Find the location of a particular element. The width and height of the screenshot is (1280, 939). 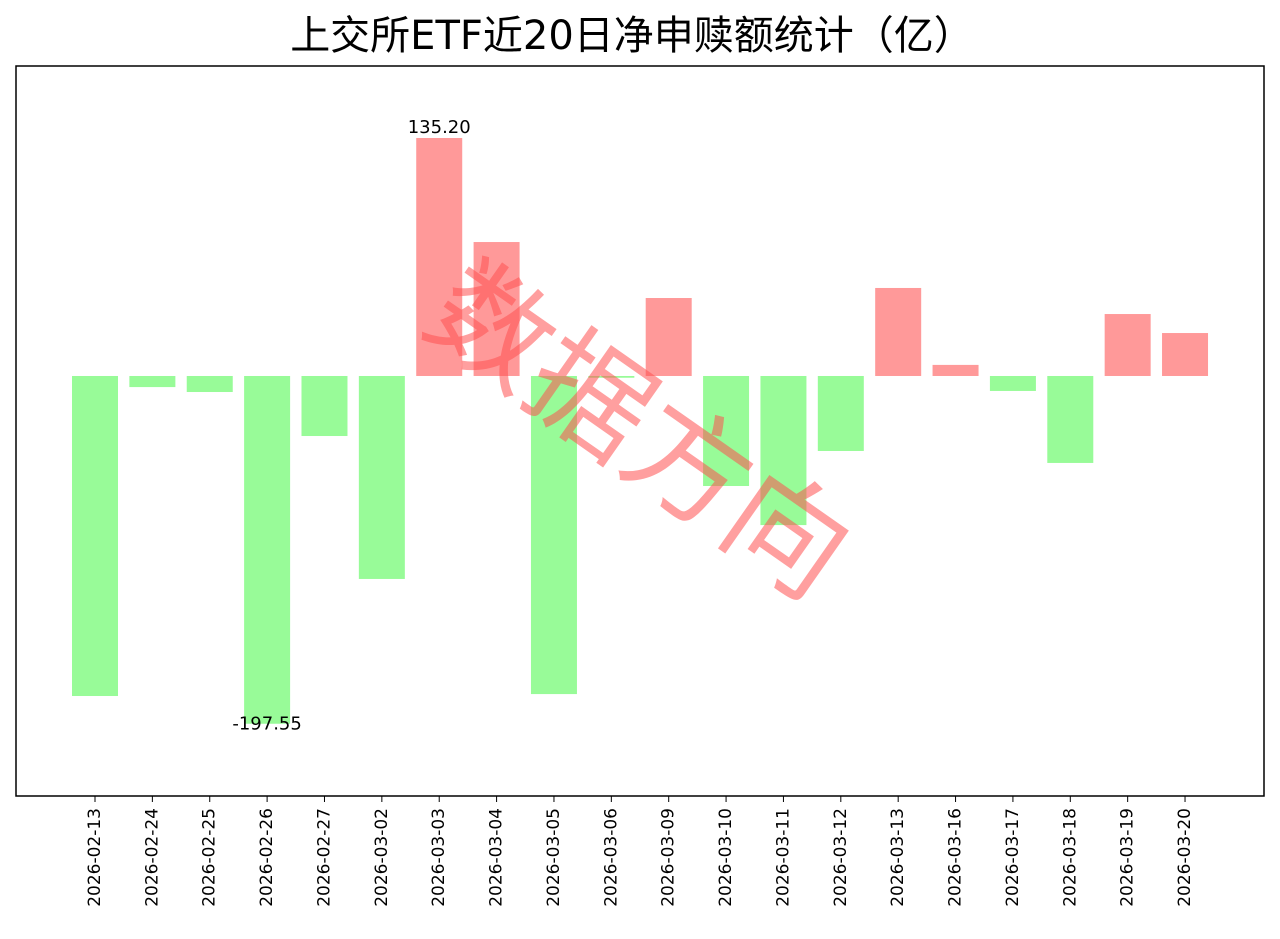

x-tick-label: 2026-03-04 is located at coordinates (497, 857).